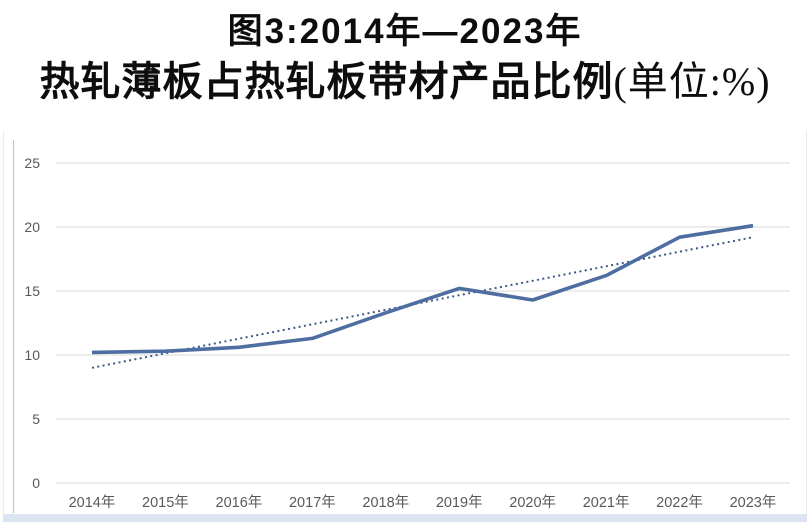  I want to click on chart-title-line2-main: 热轧薄板占热轧板带材产品比例, so click(326, 81).